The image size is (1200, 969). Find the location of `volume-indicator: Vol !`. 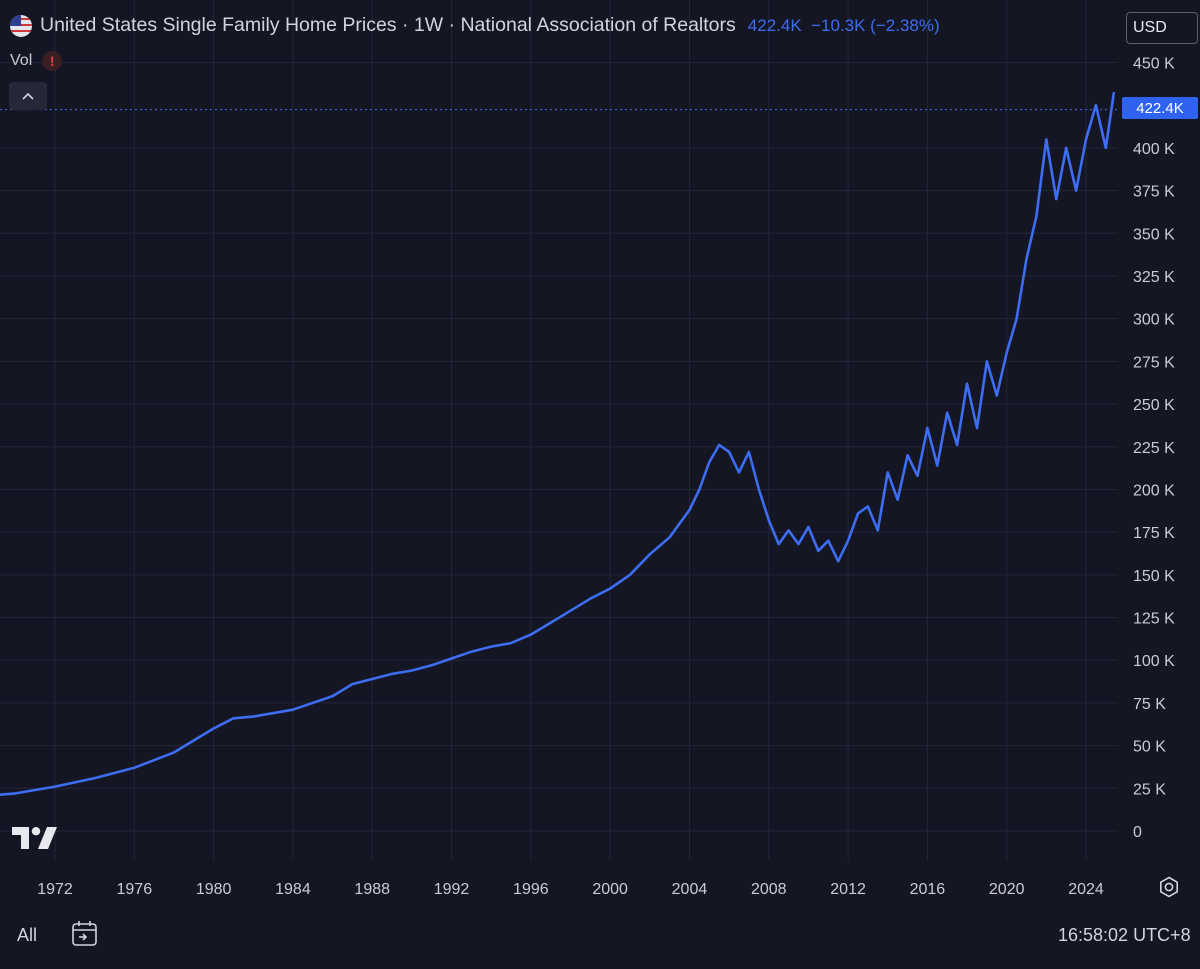

volume-indicator: Vol ! is located at coordinates (36, 61).